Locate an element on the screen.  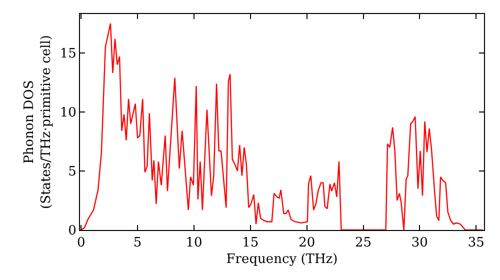
y-tick-label: 5 is located at coordinates (72, 172).